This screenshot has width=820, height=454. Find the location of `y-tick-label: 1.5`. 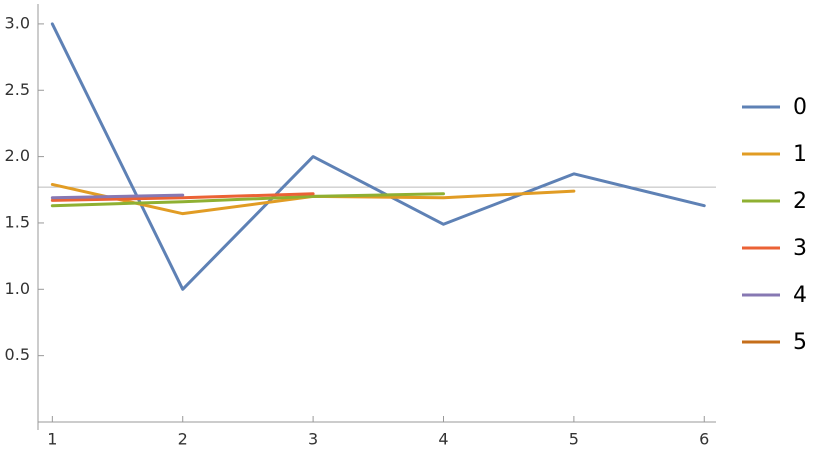

y-tick-label: 1.5 is located at coordinates (17, 221).